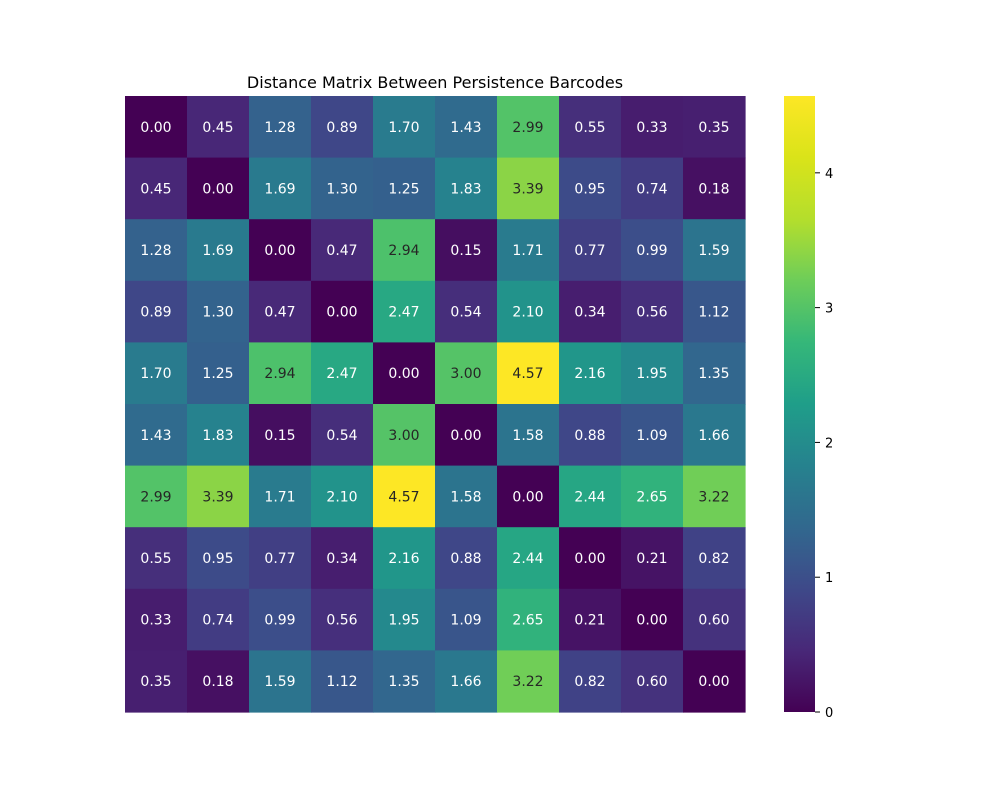 The height and width of the screenshot is (804, 1000). Describe the element at coordinates (713, 497) in the screenshot. I see `cell-label-6-9: 3.22` at that location.